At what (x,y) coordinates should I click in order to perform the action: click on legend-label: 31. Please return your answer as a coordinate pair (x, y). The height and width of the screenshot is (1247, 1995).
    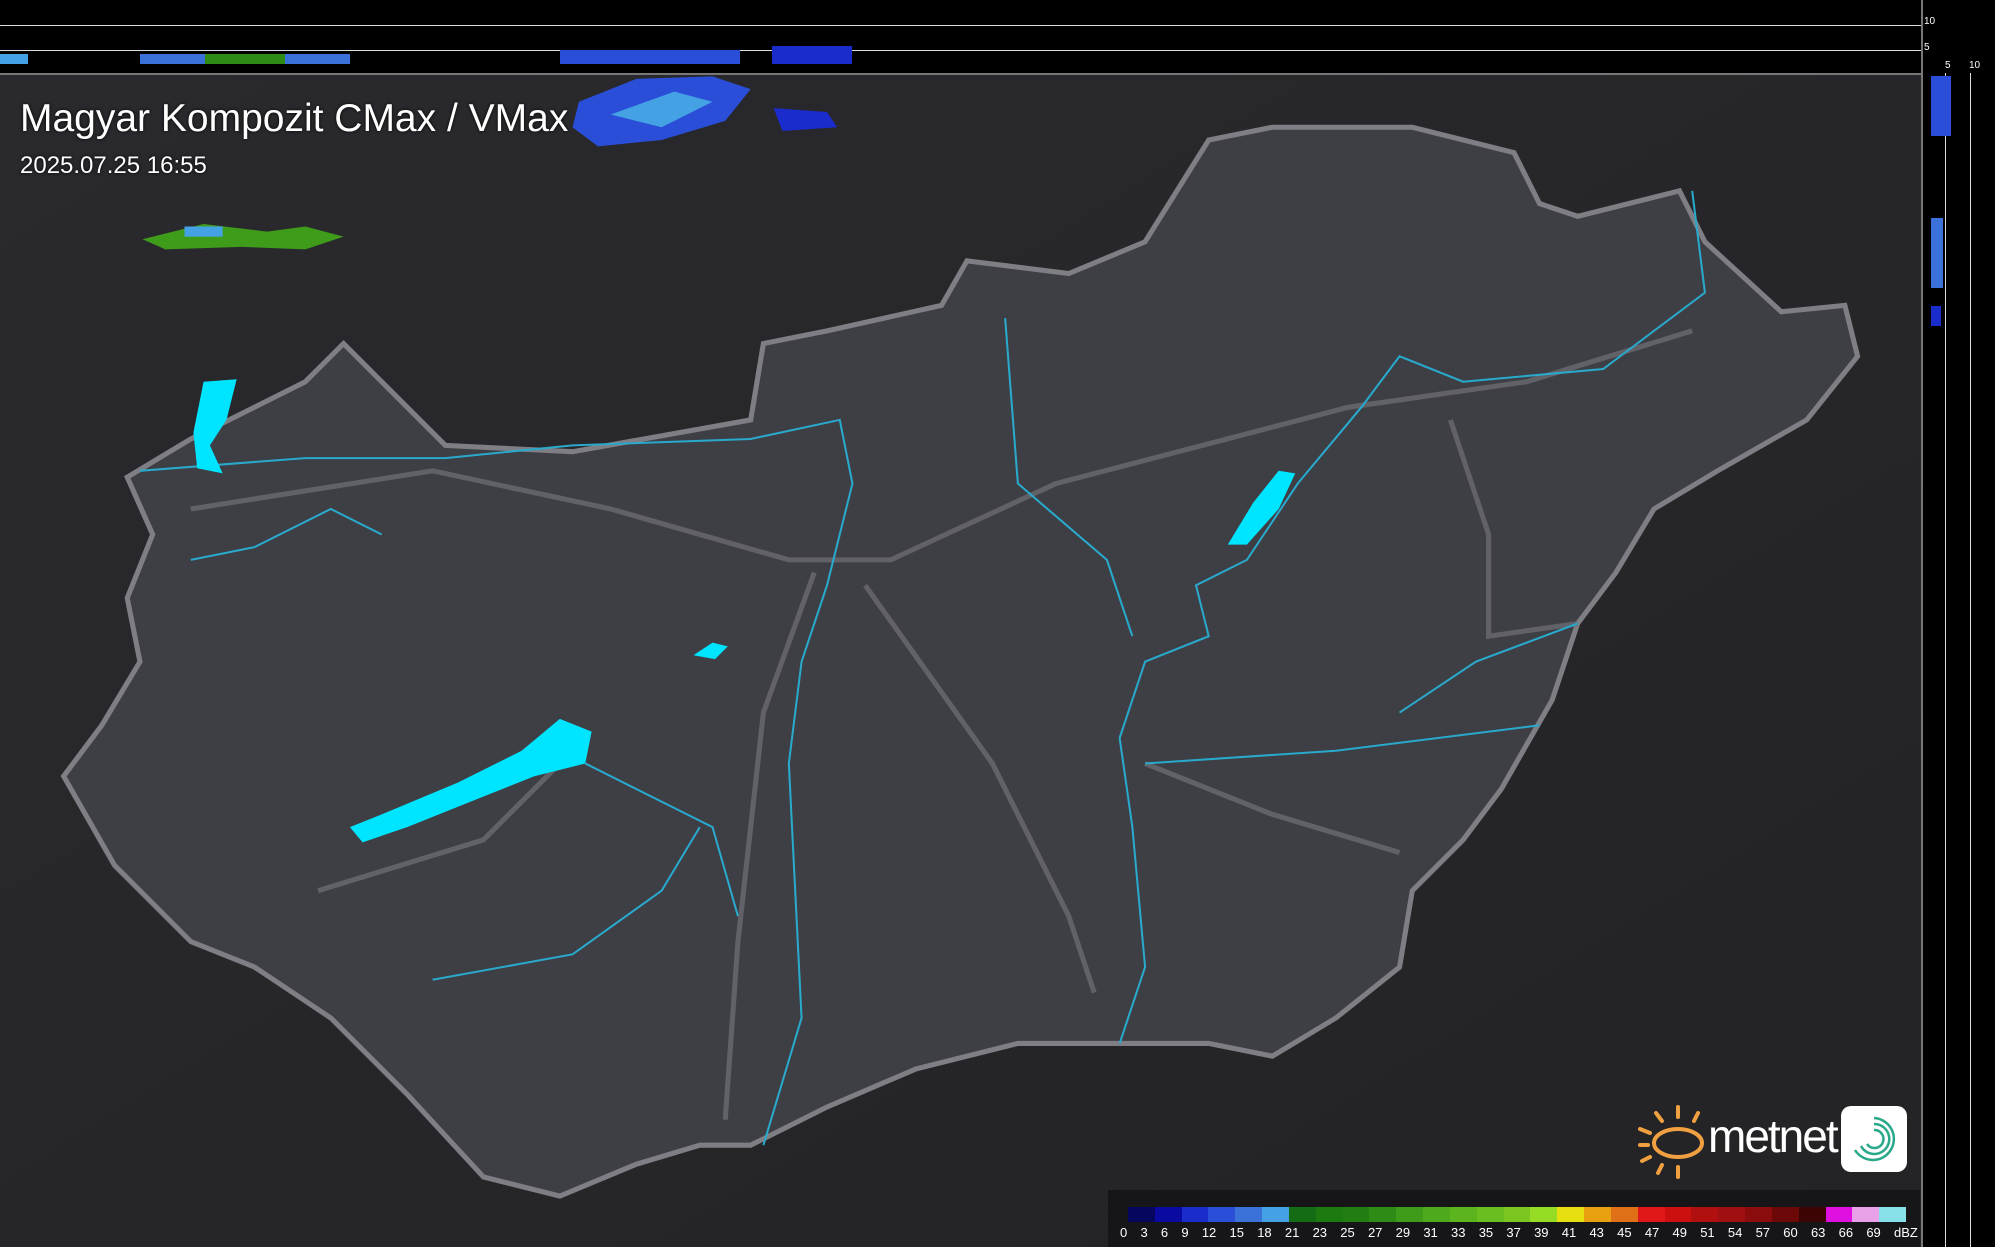
    Looking at the image, I should click on (1430, 1232).